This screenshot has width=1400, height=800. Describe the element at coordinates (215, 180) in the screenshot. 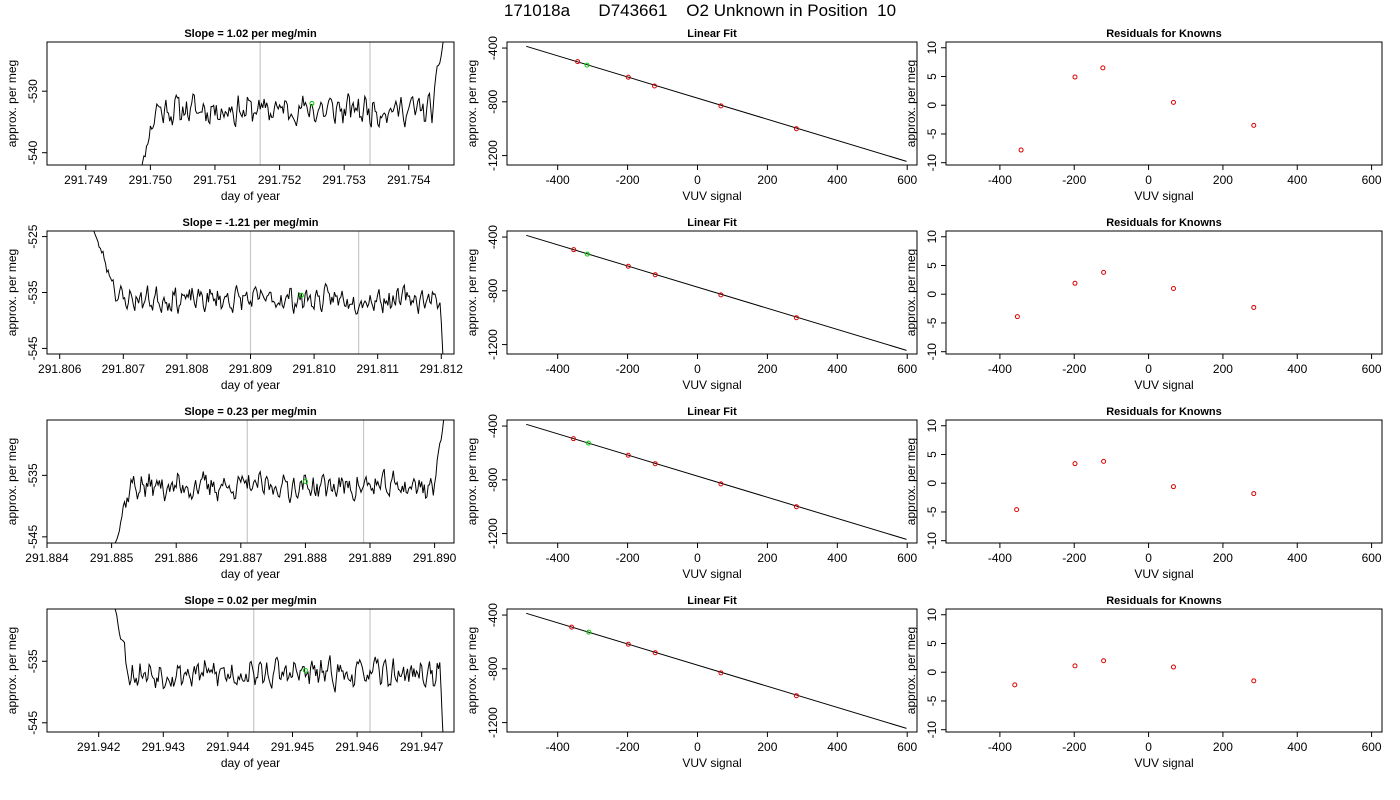

I see `x-tick-label: 291.751` at that location.